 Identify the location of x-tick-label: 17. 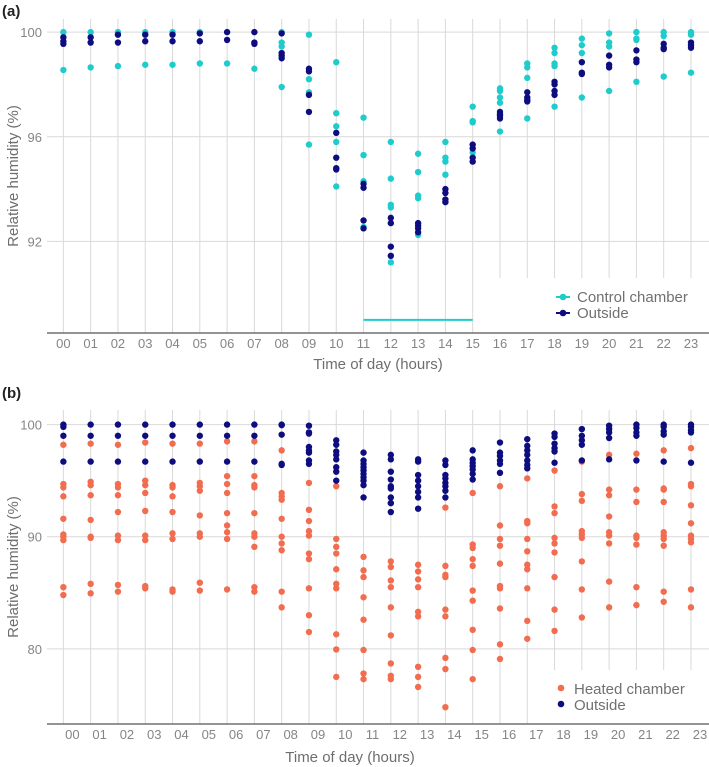
(536, 734).